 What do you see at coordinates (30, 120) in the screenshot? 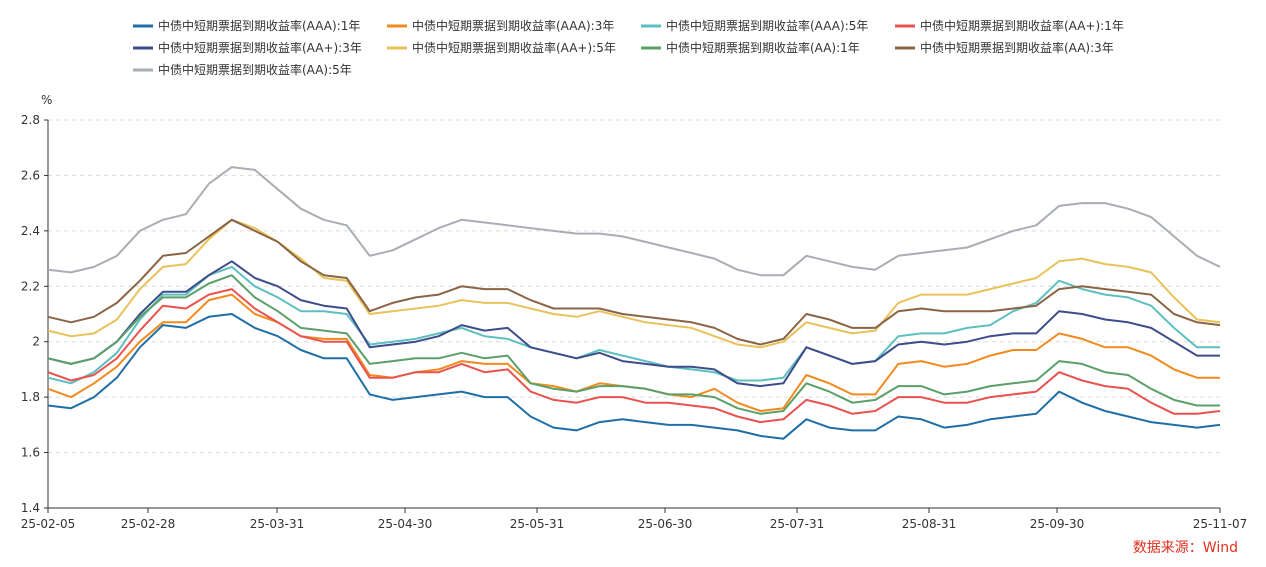
I see `y-tick-label: 2.8` at bounding box center [30, 120].